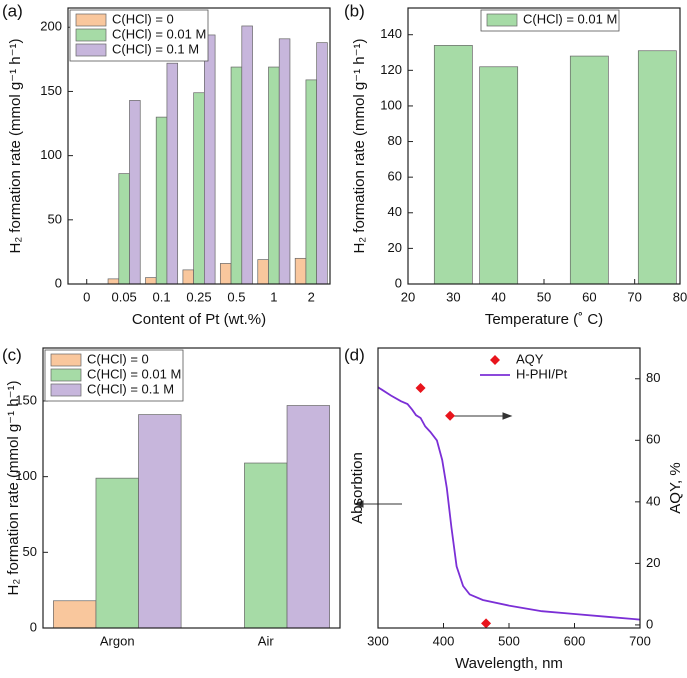 The width and height of the screenshot is (687, 678). I want to click on panel-label: (a), so click(12, 10).